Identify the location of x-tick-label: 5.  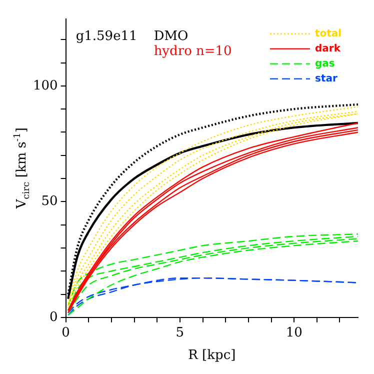
(180, 333).